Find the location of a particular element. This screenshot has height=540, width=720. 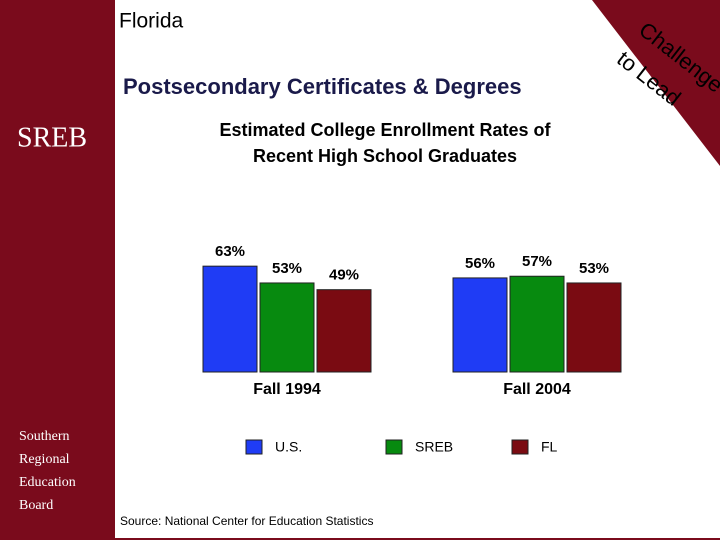

slide-title: Postsecondary Certificates & Degrees is located at coordinates (322, 86).